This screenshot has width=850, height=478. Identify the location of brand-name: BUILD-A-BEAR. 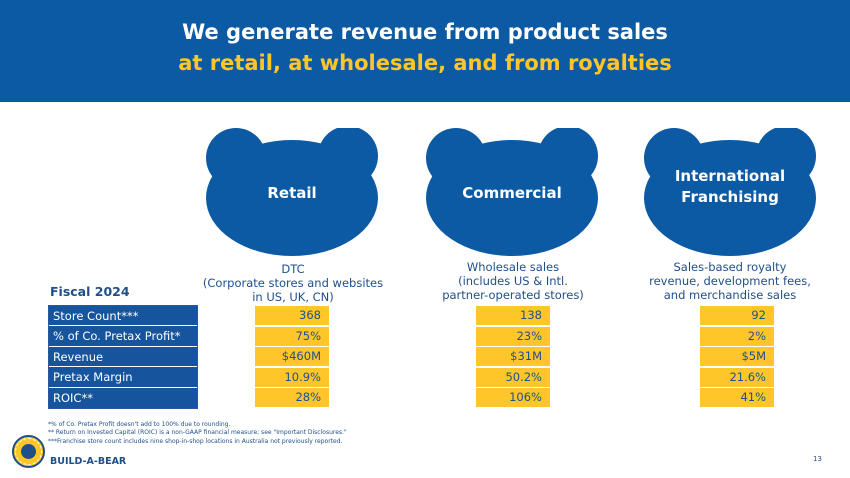
(88, 461).